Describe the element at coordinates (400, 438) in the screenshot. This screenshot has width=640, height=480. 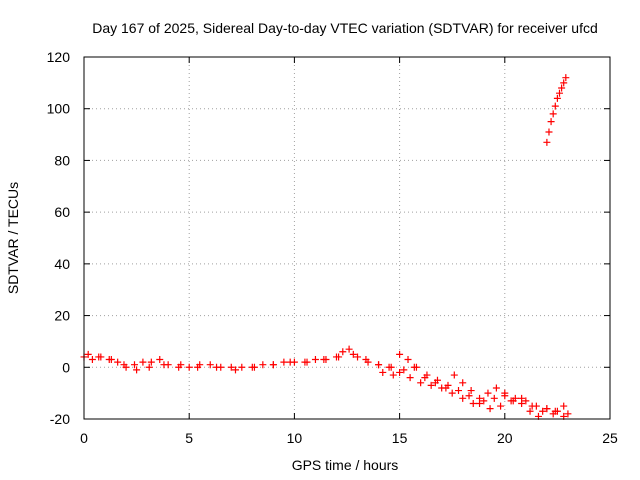
I see `x-tick-label: 15` at that location.